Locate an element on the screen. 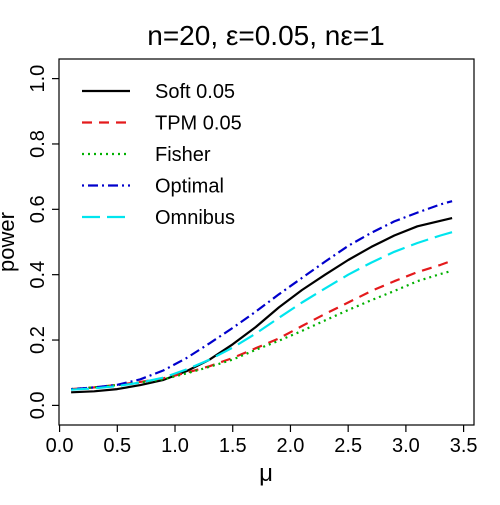  legend-label: Omnibus is located at coordinates (195, 218).